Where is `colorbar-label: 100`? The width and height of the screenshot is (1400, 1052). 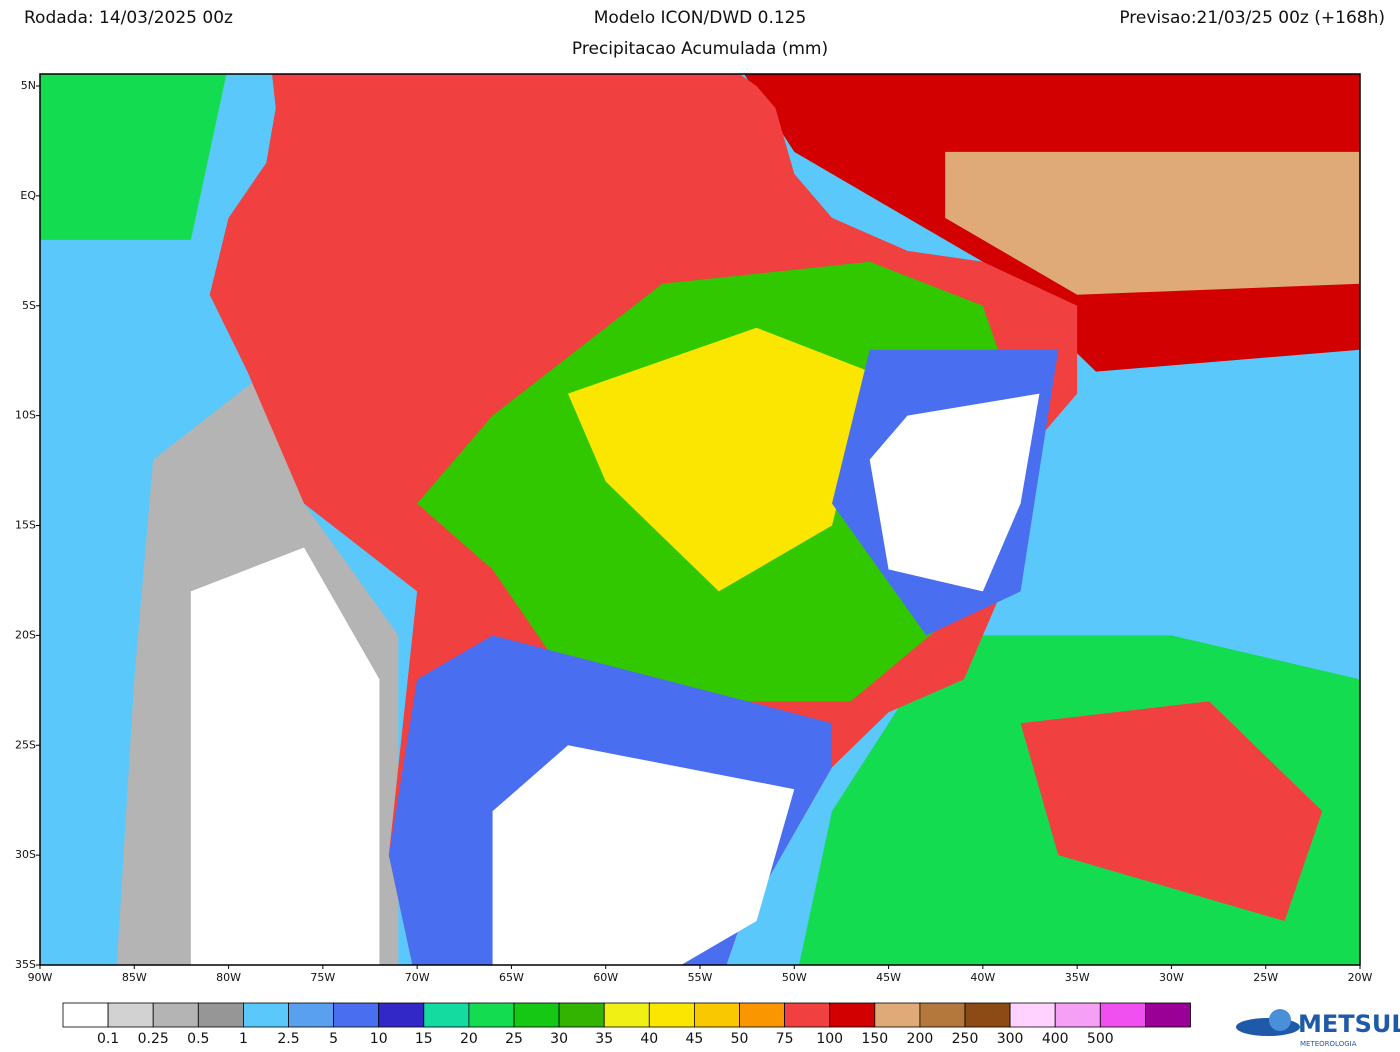
colorbar-label: 100 is located at coordinates (829, 1039).